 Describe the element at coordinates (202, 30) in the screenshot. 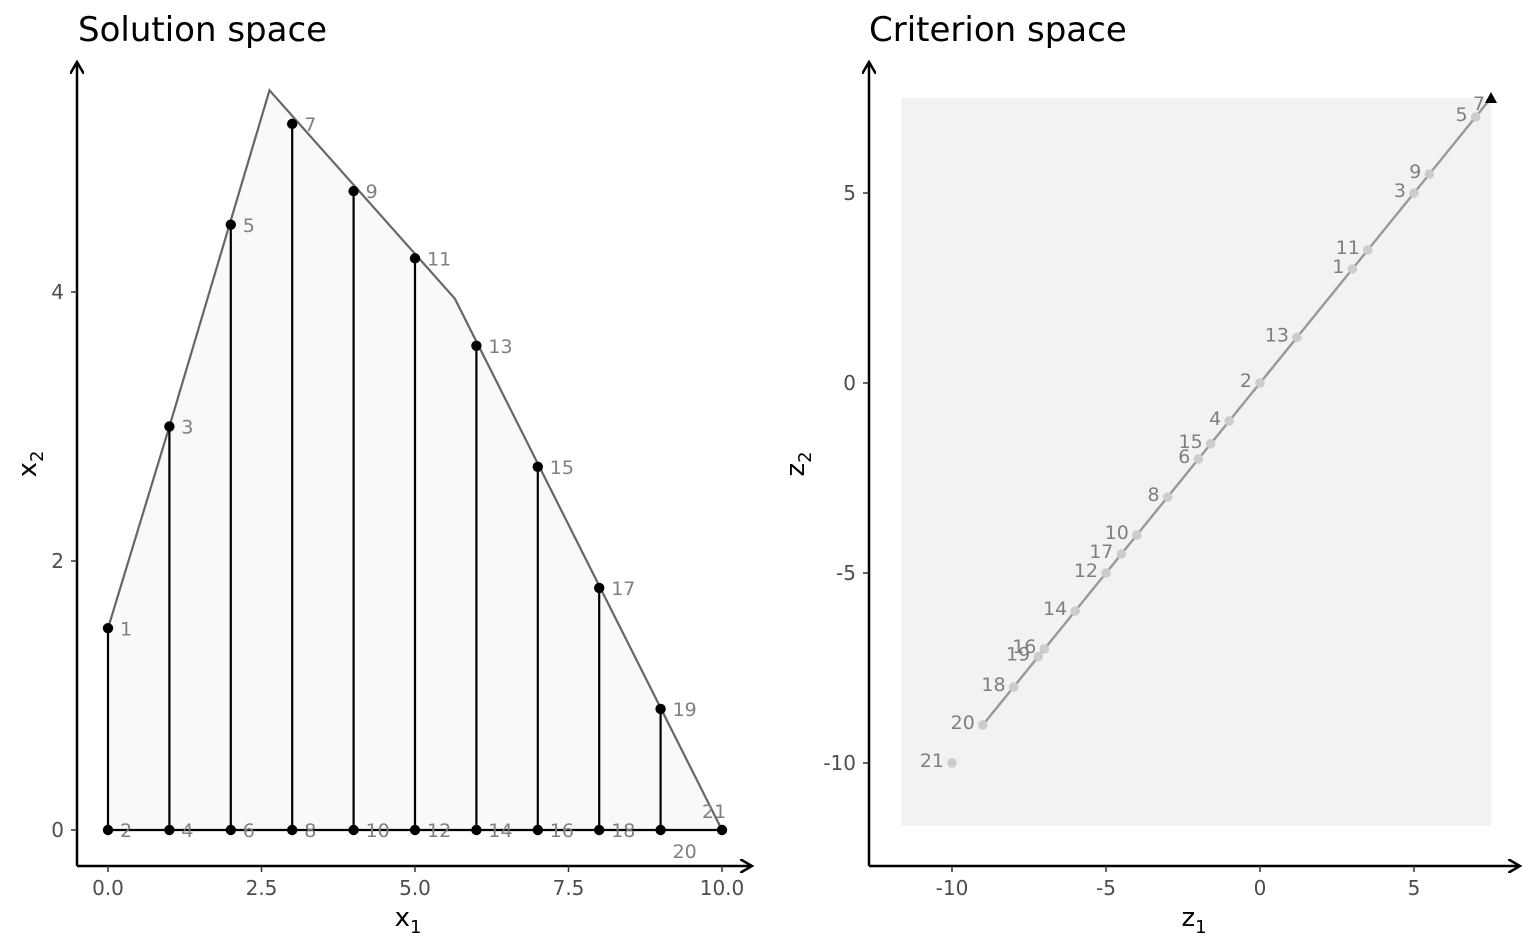

I see `chart-title: Solution space` at that location.